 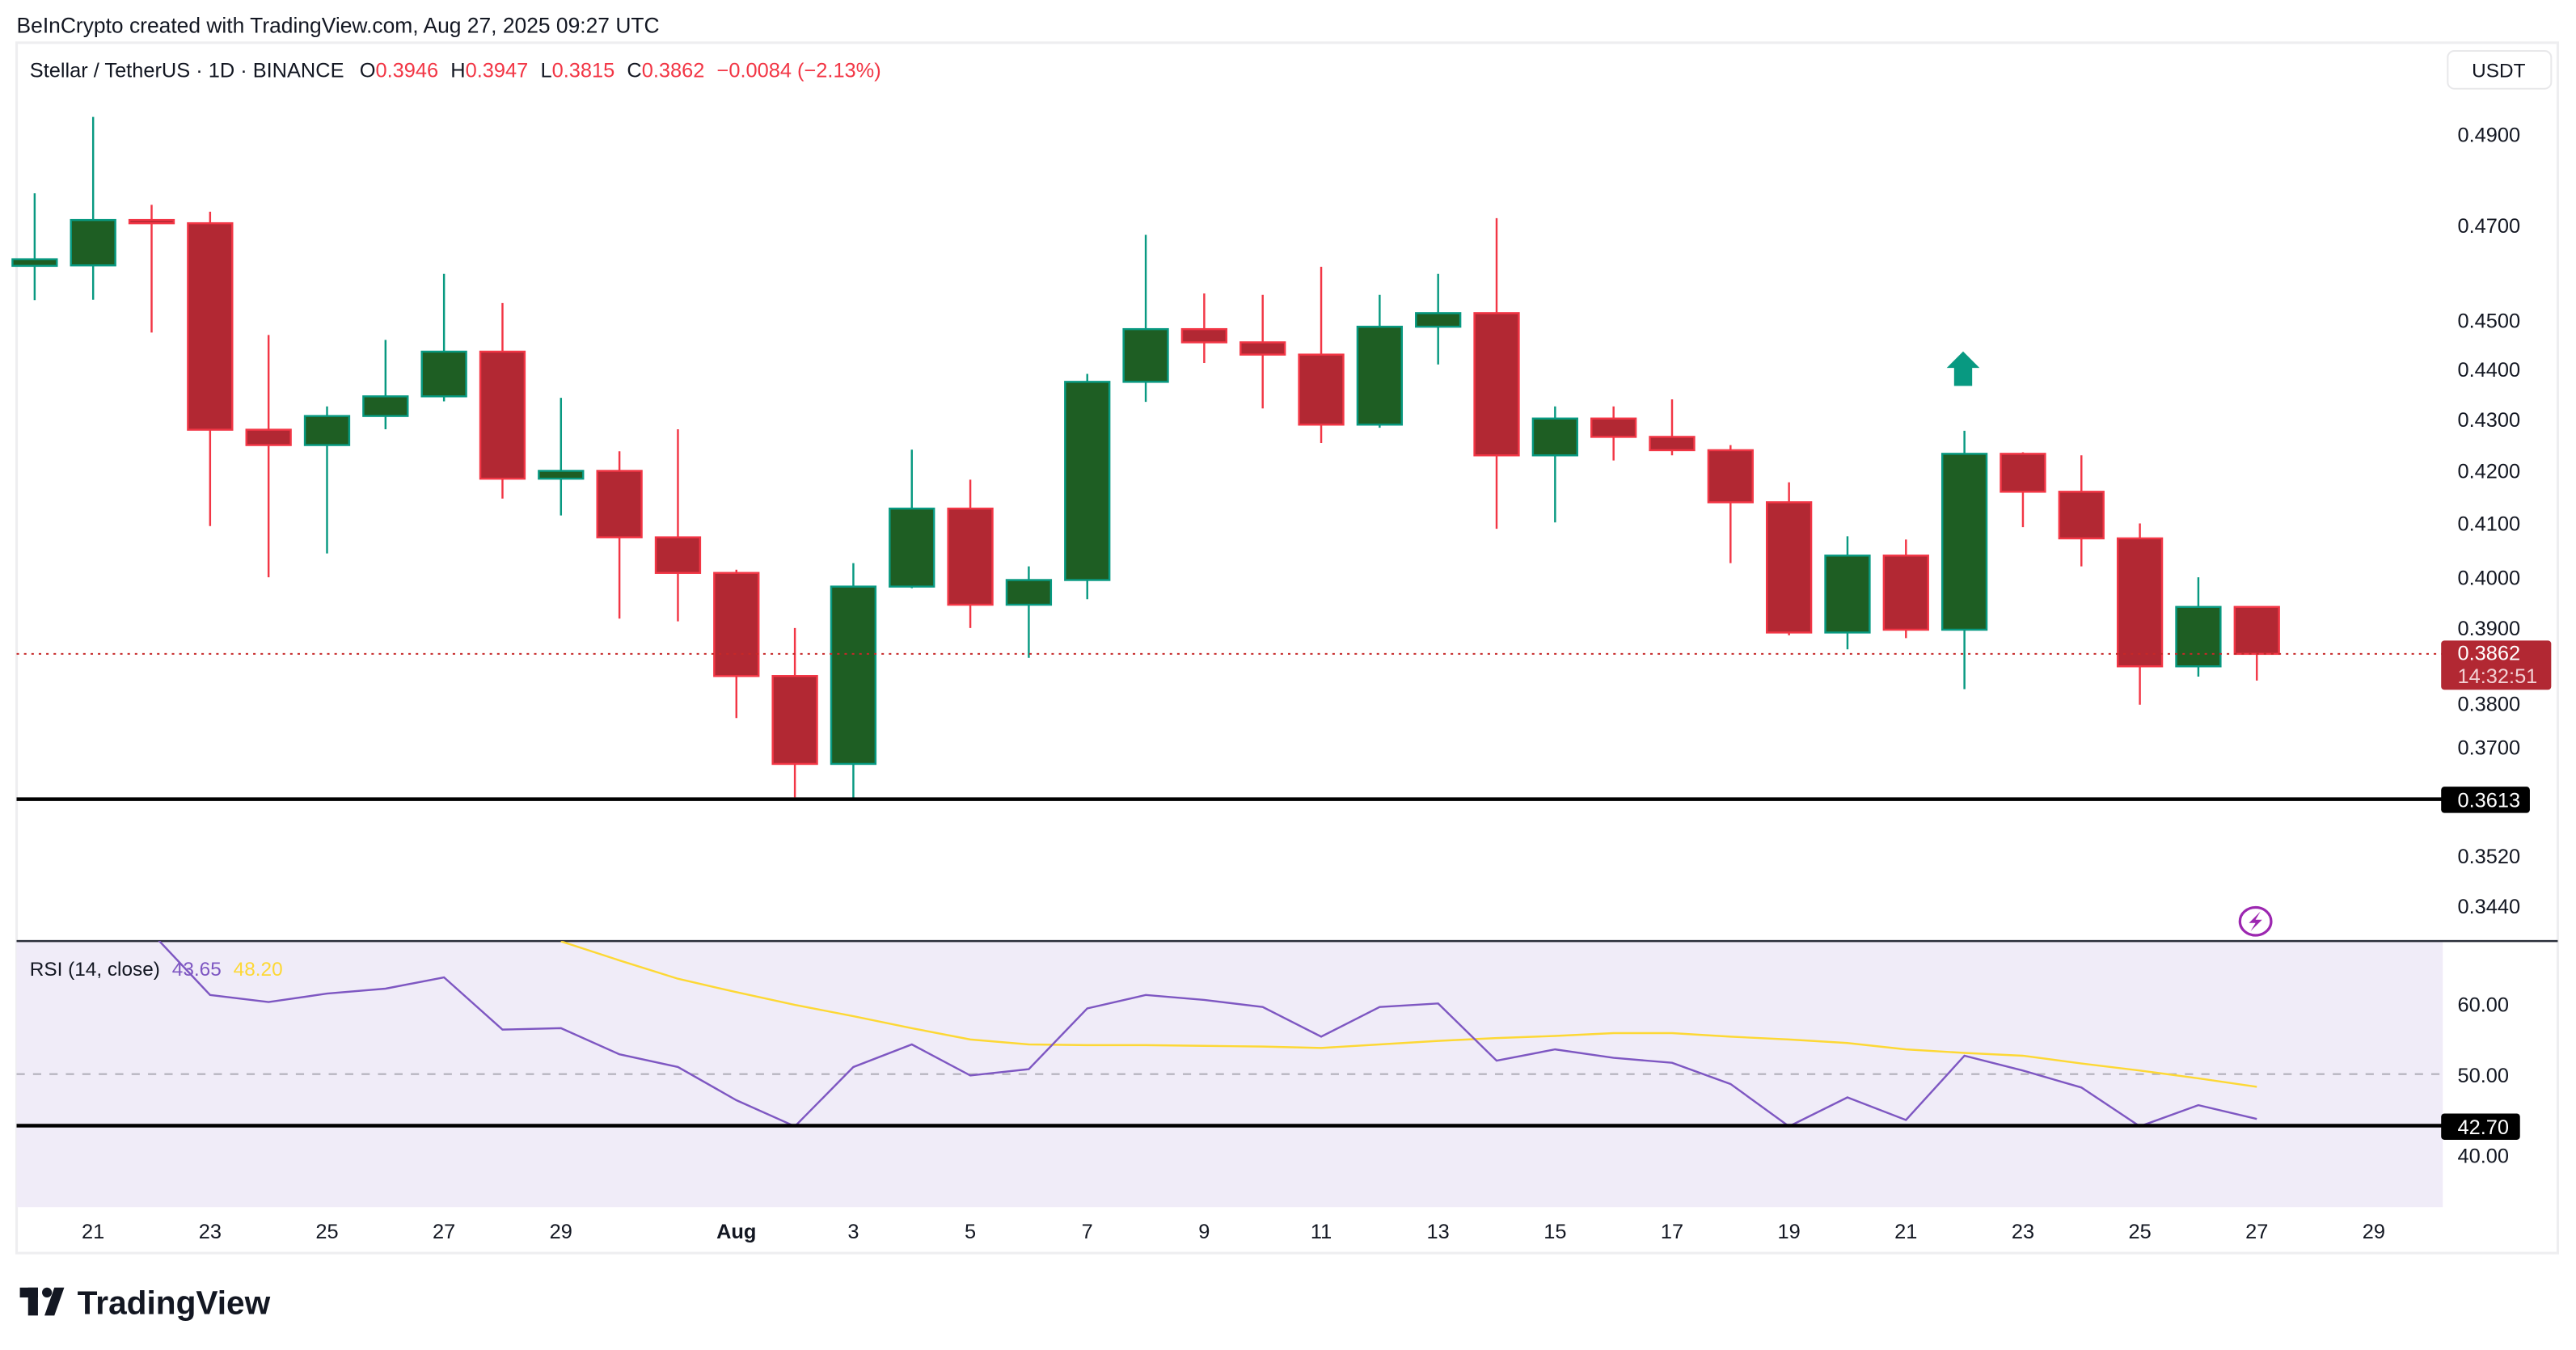 I want to click on time-tick: 13, so click(x=1438, y=1232).